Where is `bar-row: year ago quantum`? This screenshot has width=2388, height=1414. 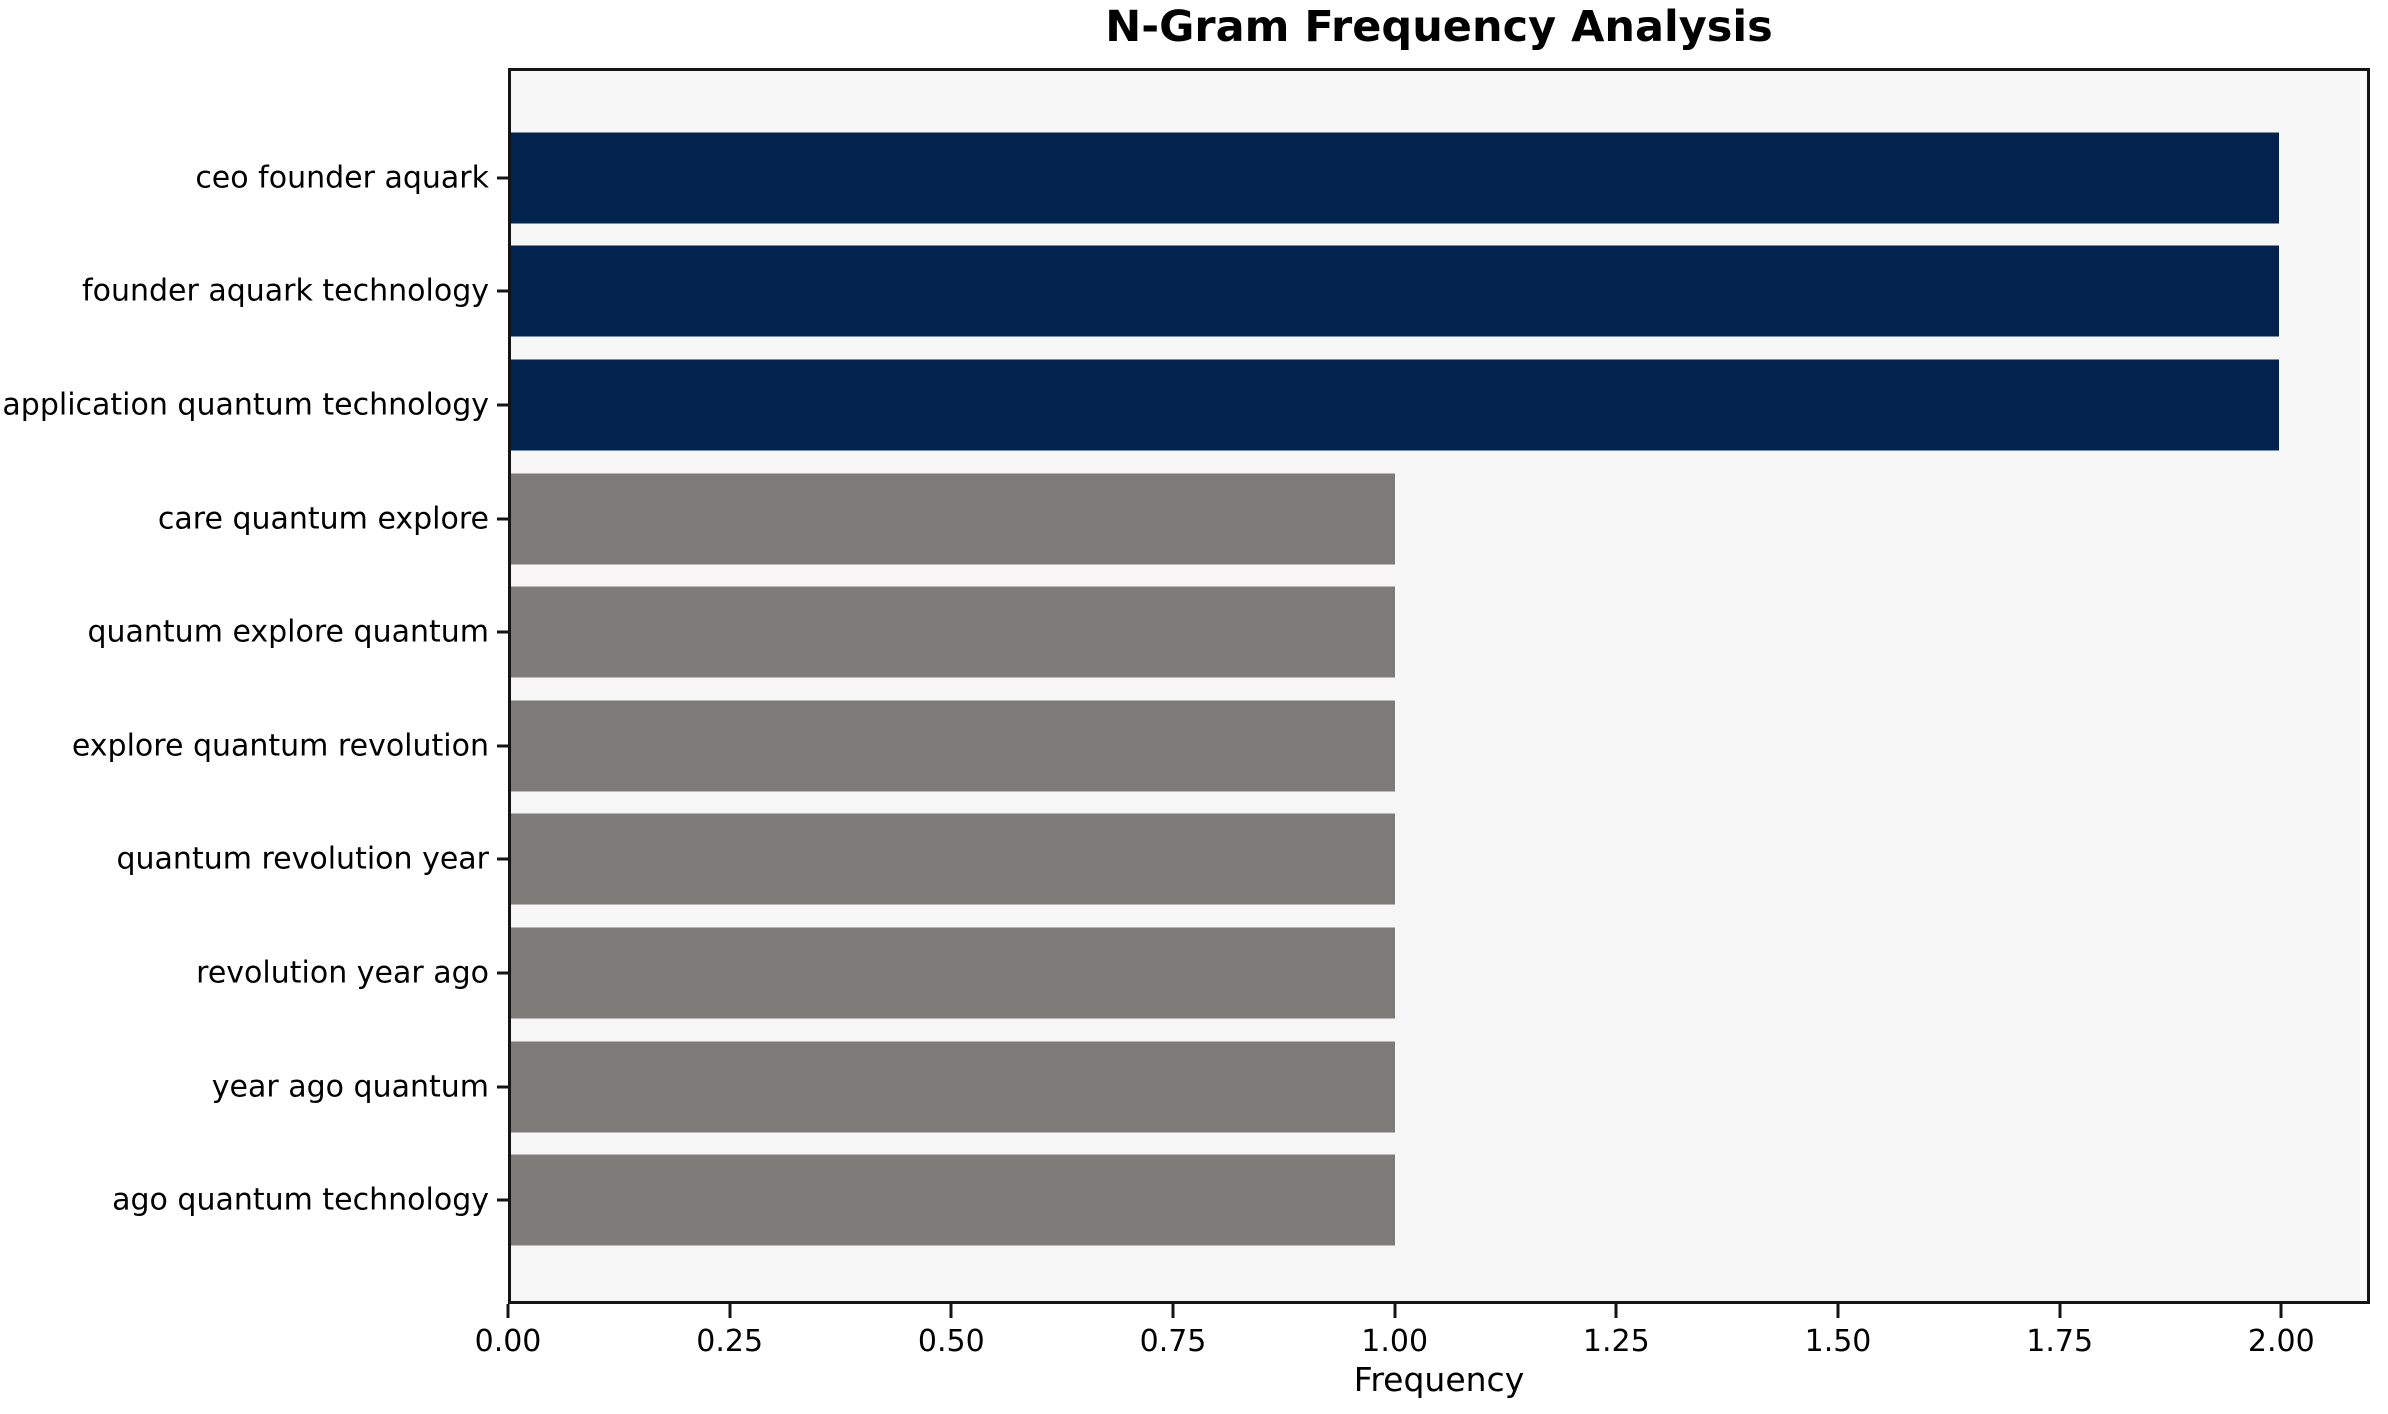
bar-row: year ago quantum is located at coordinates (1289, 1087).